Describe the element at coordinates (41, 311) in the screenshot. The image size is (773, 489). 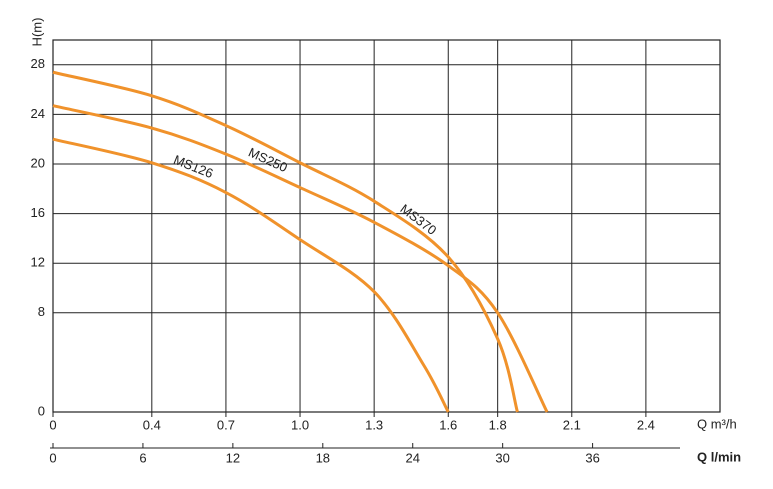
I see `y-tick-label: 8` at that location.